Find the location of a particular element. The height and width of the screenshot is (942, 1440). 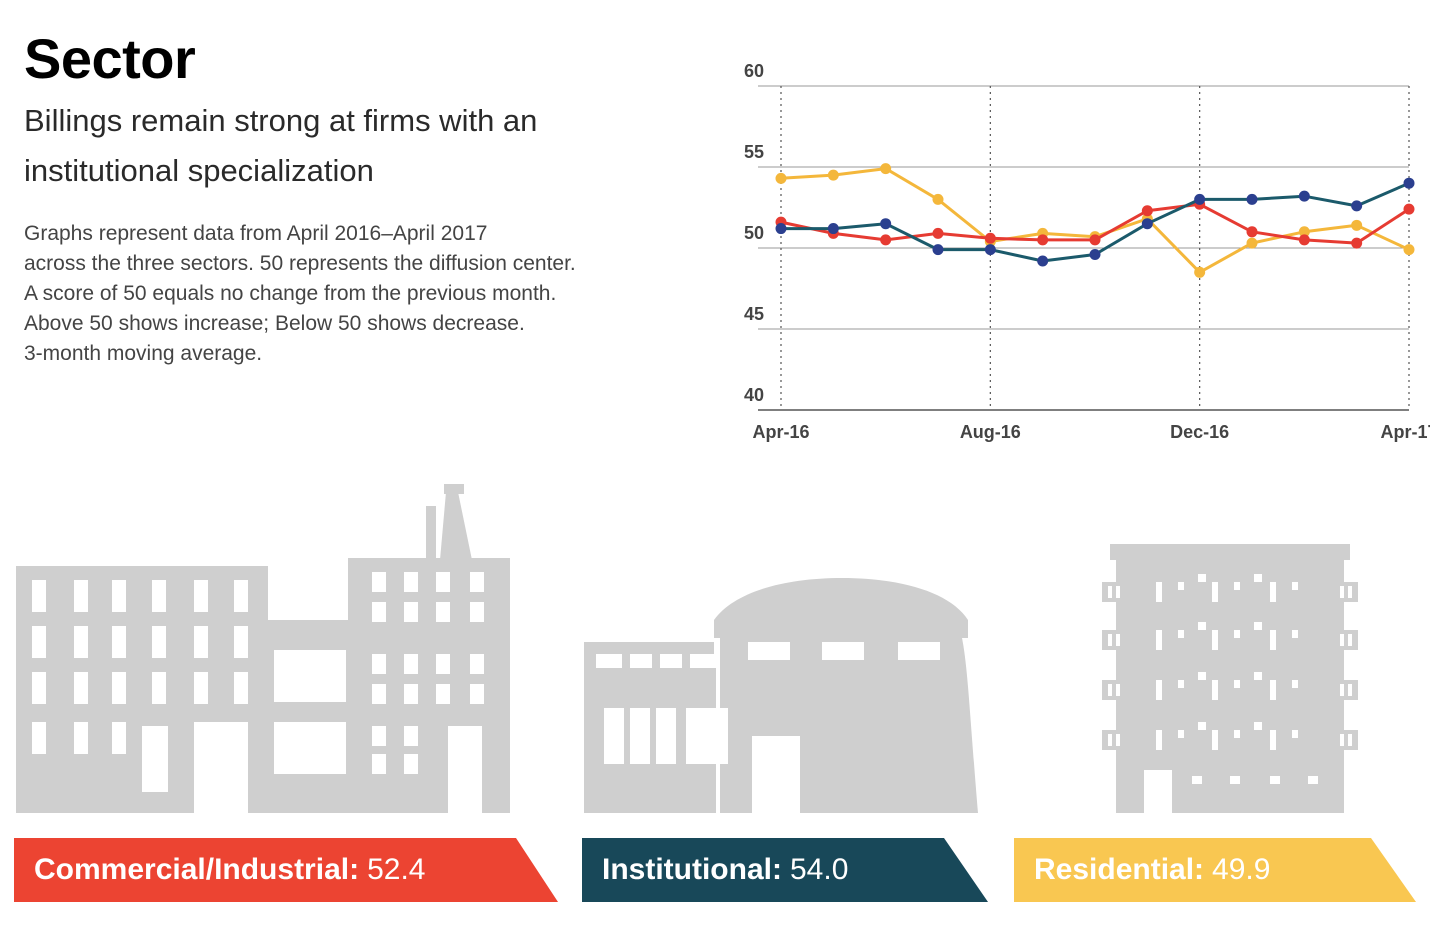

description-line: 3-month moving average. is located at coordinates (143, 353).